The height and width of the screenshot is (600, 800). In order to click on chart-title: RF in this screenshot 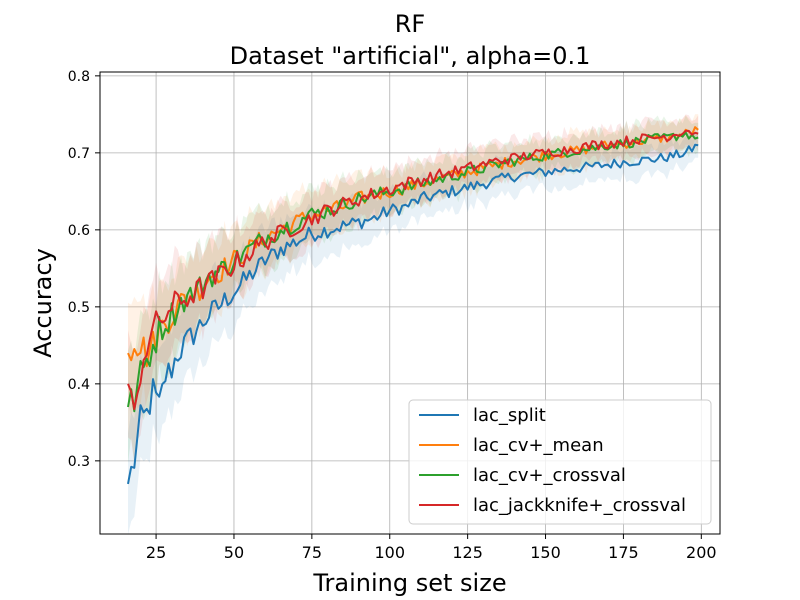, I will do `click(410, 24)`.